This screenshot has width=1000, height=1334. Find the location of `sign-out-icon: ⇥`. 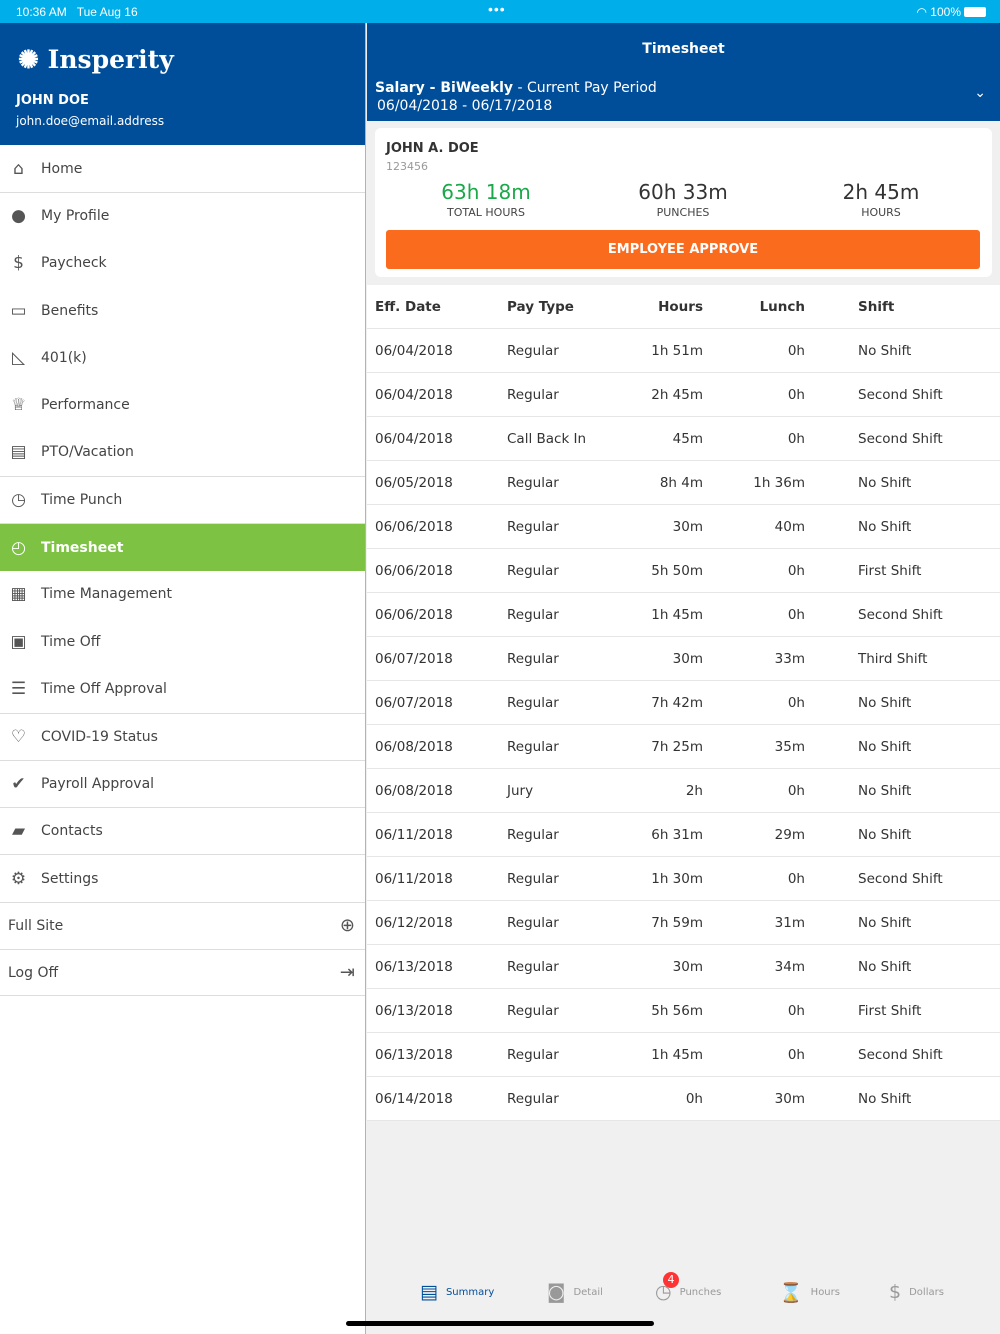

sign-out-icon: ⇥ is located at coordinates (347, 973).